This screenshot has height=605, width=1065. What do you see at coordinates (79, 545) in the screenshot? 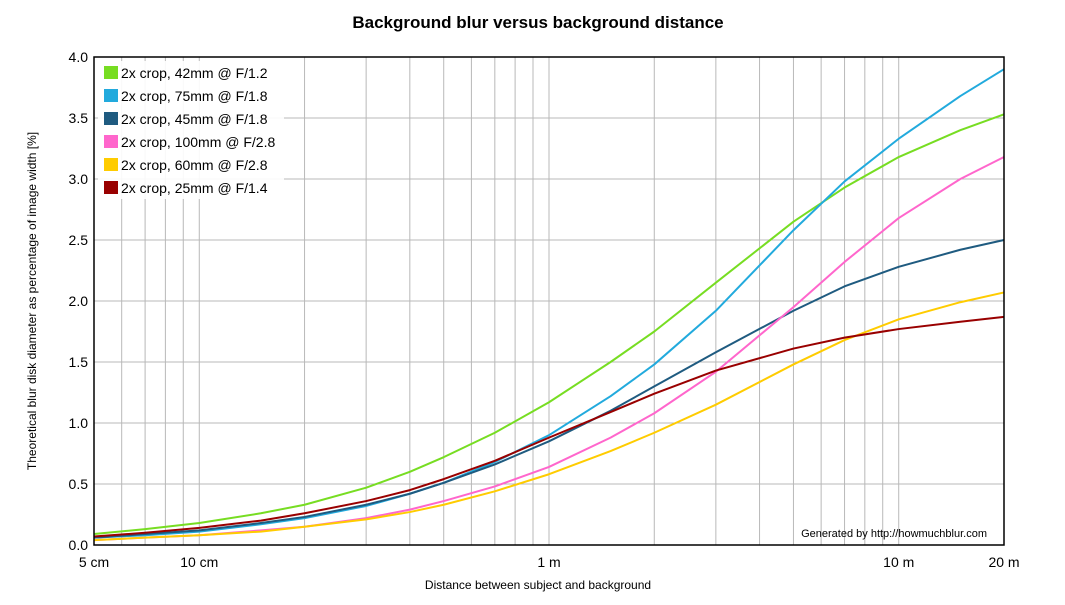
I see `y-tick-label: 0.0` at bounding box center [79, 545].